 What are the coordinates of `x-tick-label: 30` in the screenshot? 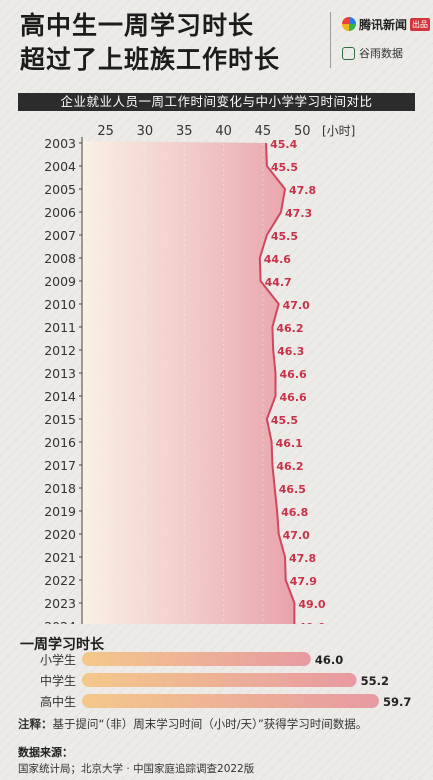 It's located at (145, 131).